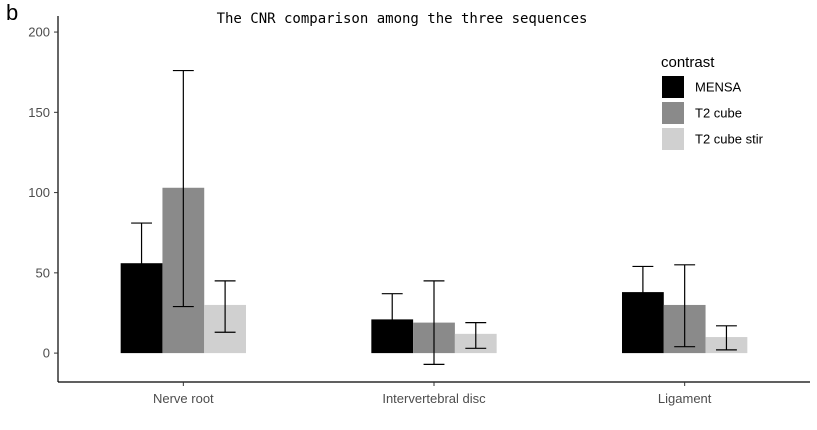  I want to click on legend-label: MENSA, so click(718, 87).